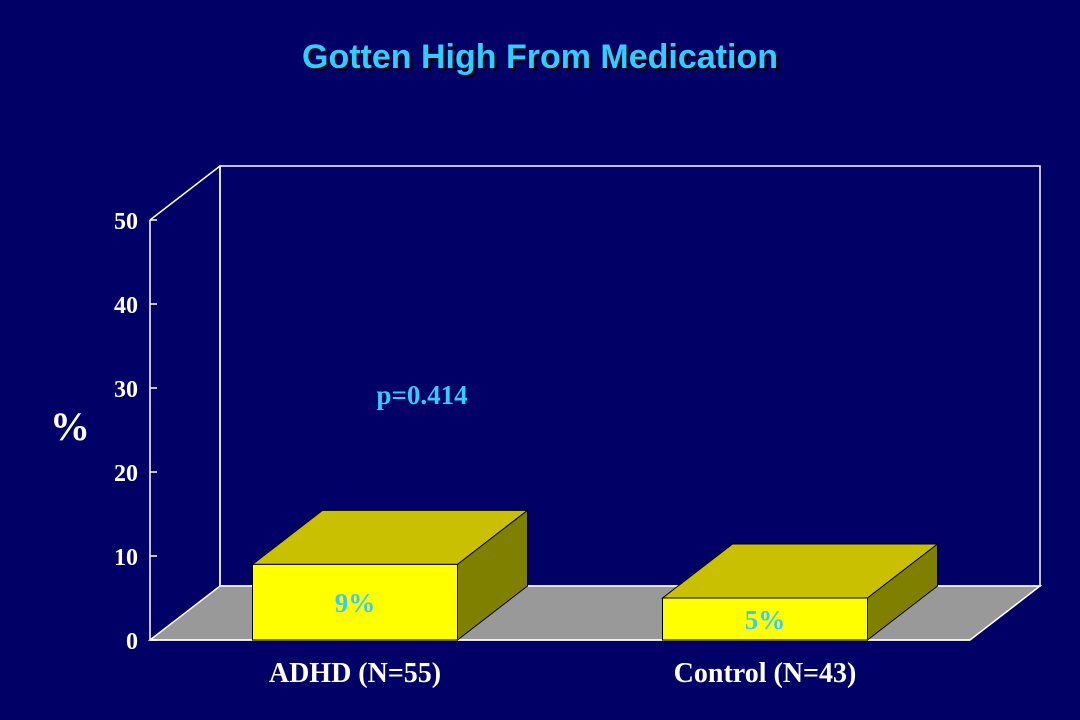  Describe the element at coordinates (421, 395) in the screenshot. I see `p-value-annotation: p=0.414` at that location.